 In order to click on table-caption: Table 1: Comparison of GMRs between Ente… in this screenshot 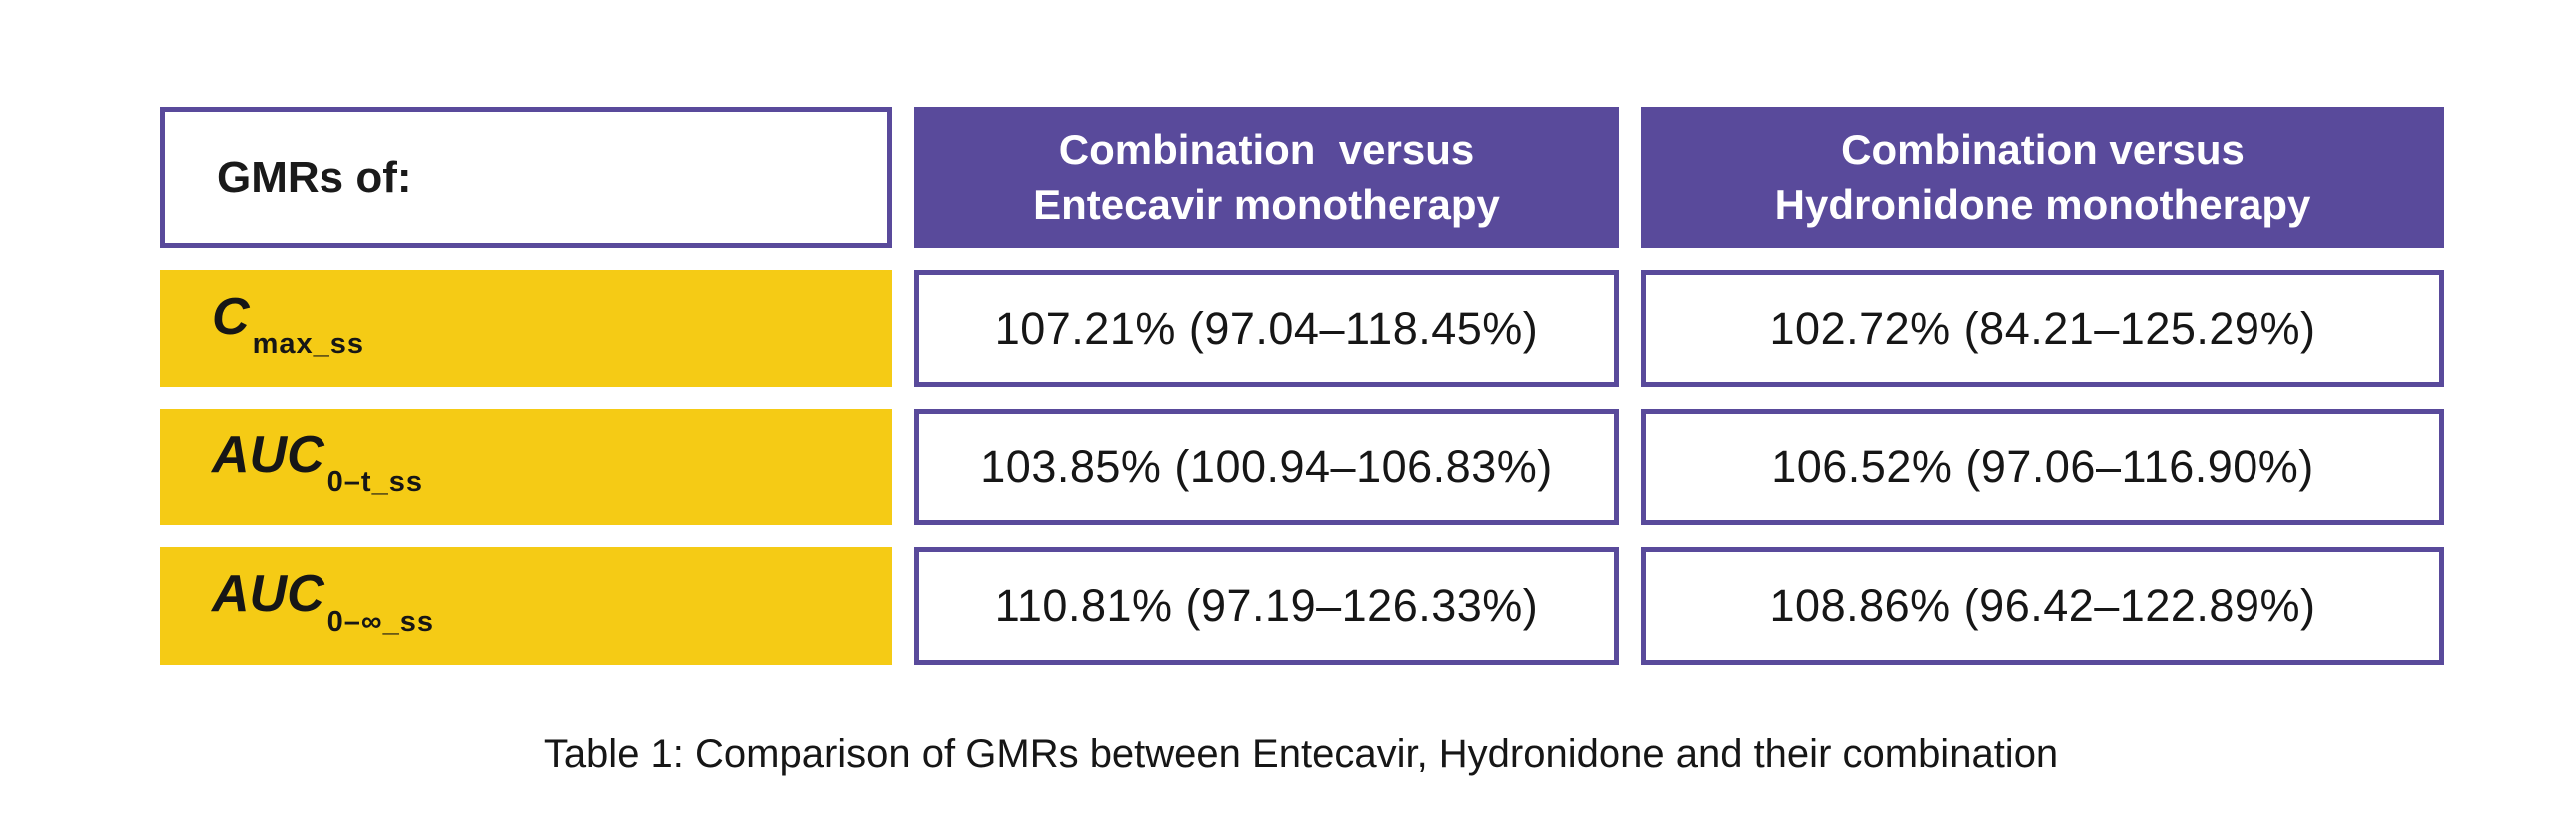, I will do `click(1301, 754)`.